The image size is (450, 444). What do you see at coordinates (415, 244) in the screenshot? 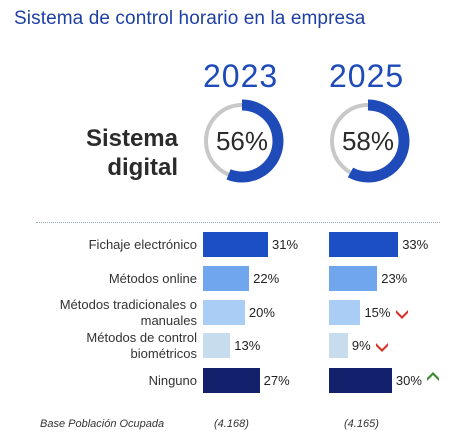
I see `bar-value-label: 33%` at bounding box center [415, 244].